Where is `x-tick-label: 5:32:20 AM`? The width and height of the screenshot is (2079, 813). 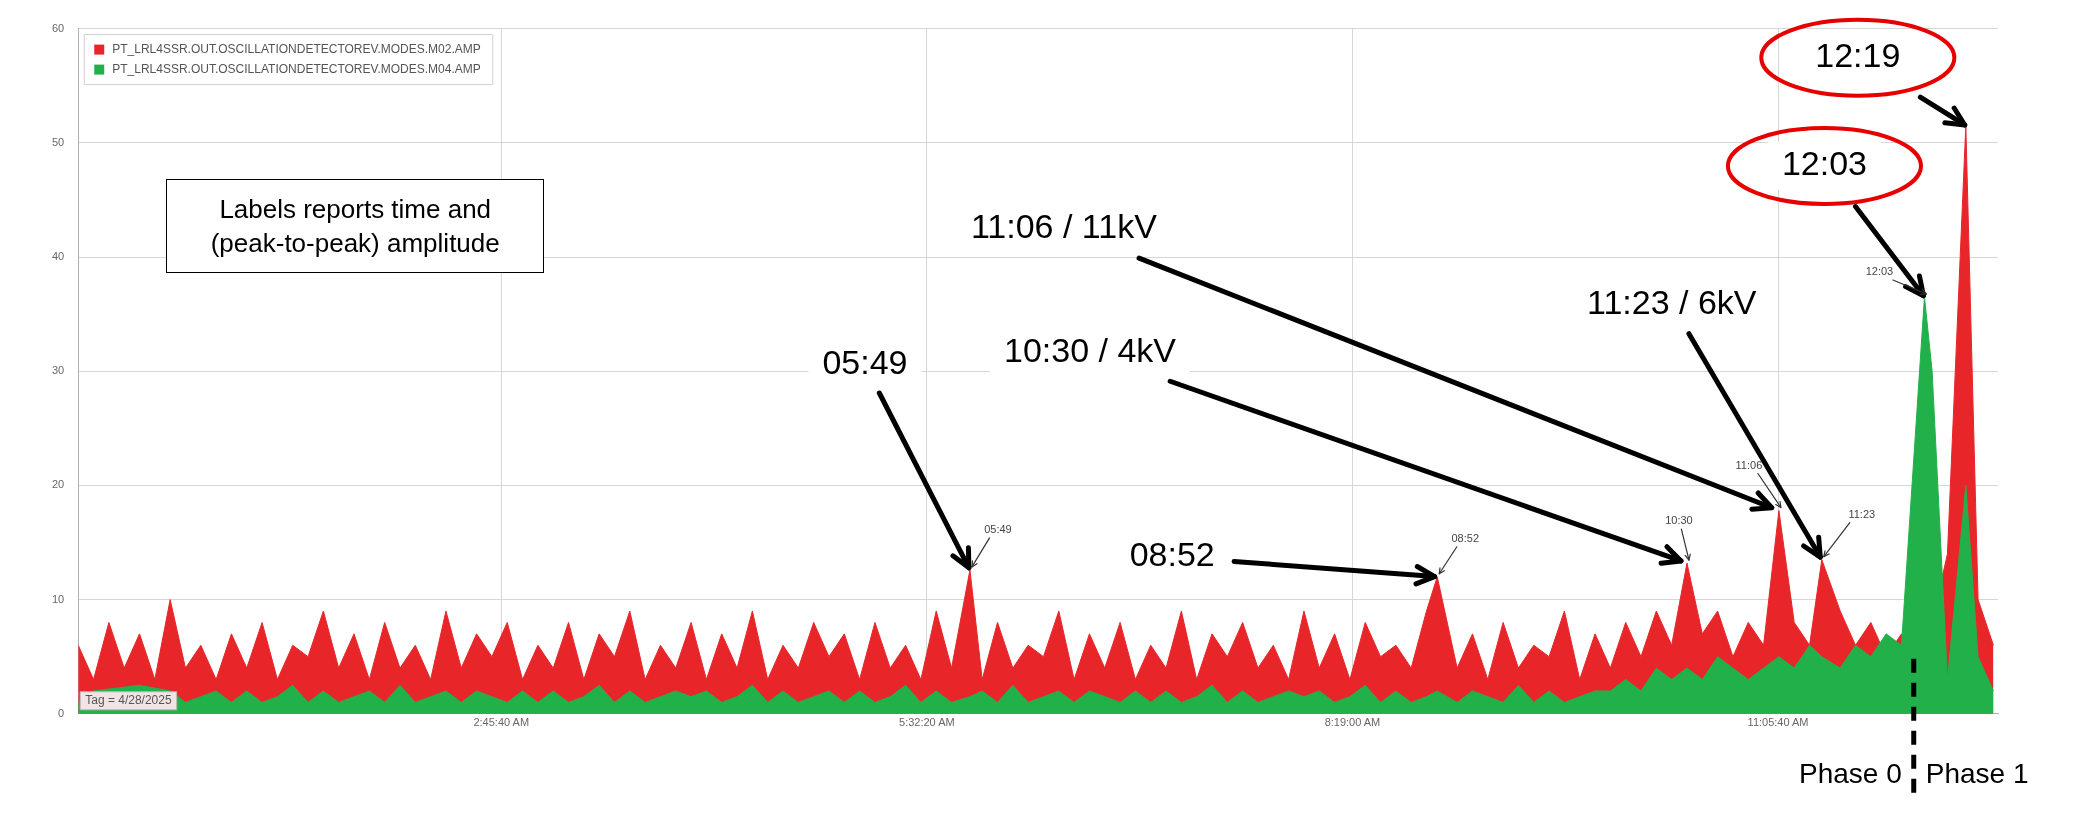 x-tick-label: 5:32:20 AM is located at coordinates (927, 722).